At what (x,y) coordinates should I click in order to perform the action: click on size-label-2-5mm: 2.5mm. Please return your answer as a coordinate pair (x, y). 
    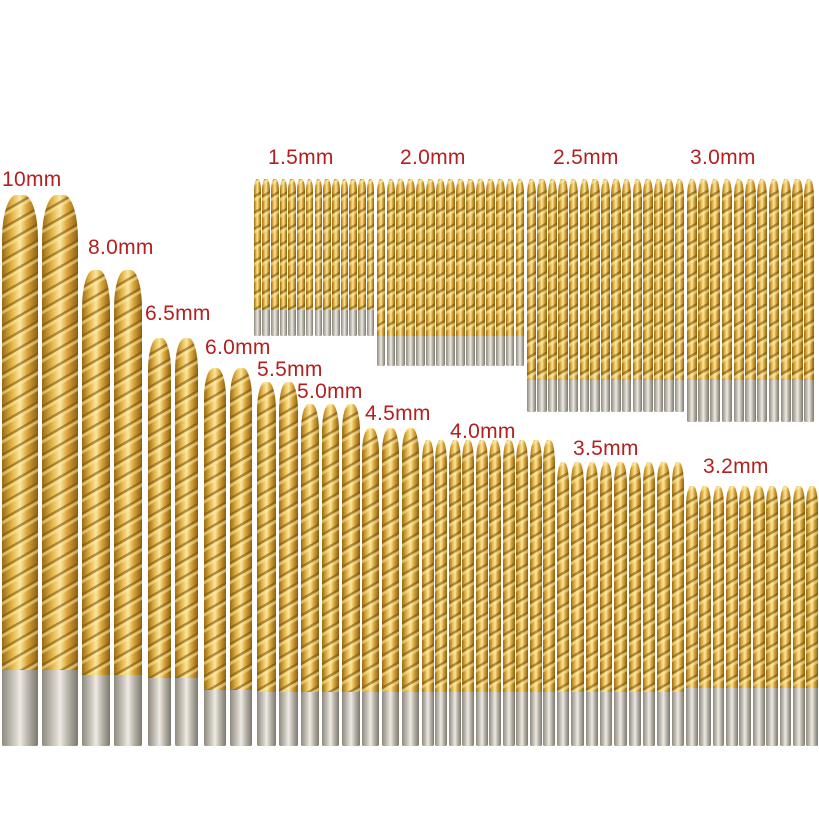
    Looking at the image, I should click on (586, 157).